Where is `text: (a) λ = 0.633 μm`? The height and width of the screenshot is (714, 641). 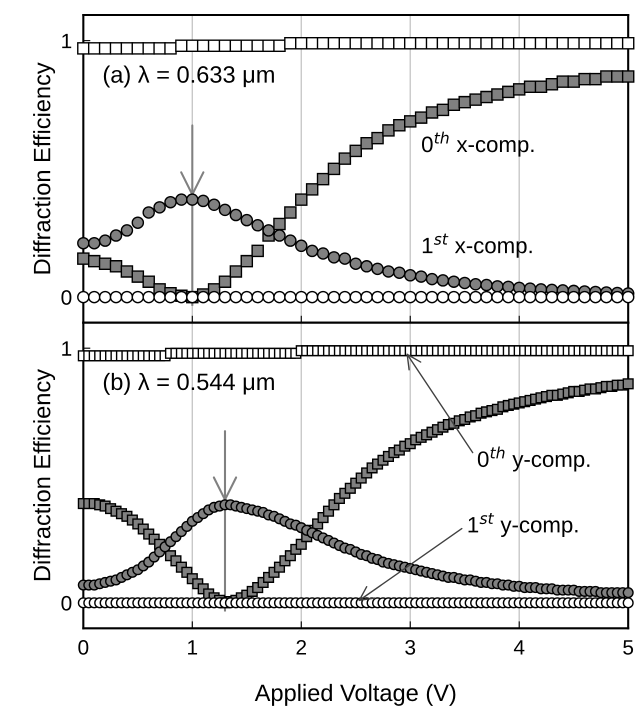 text: (a) λ = 0.633 μm is located at coordinates (189, 77).